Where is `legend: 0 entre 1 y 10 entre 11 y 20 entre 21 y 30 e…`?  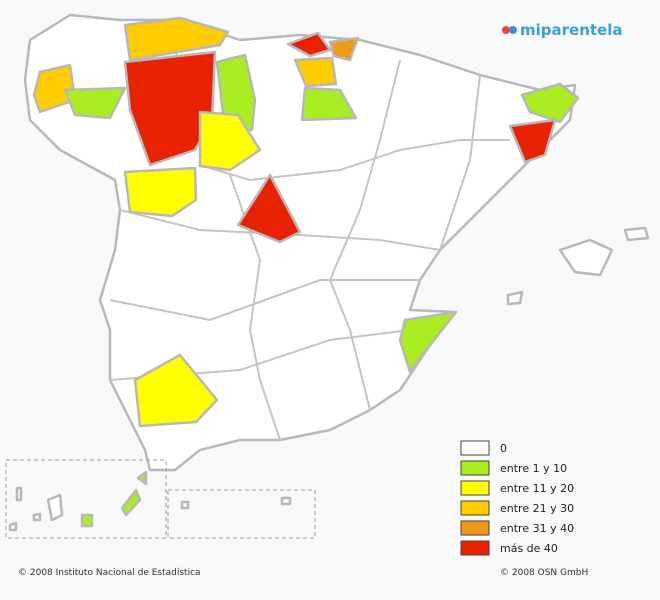 legend: 0 entre 1 y 10 entre 11 y 20 entre 21 y 30 e… is located at coordinates (517, 498).